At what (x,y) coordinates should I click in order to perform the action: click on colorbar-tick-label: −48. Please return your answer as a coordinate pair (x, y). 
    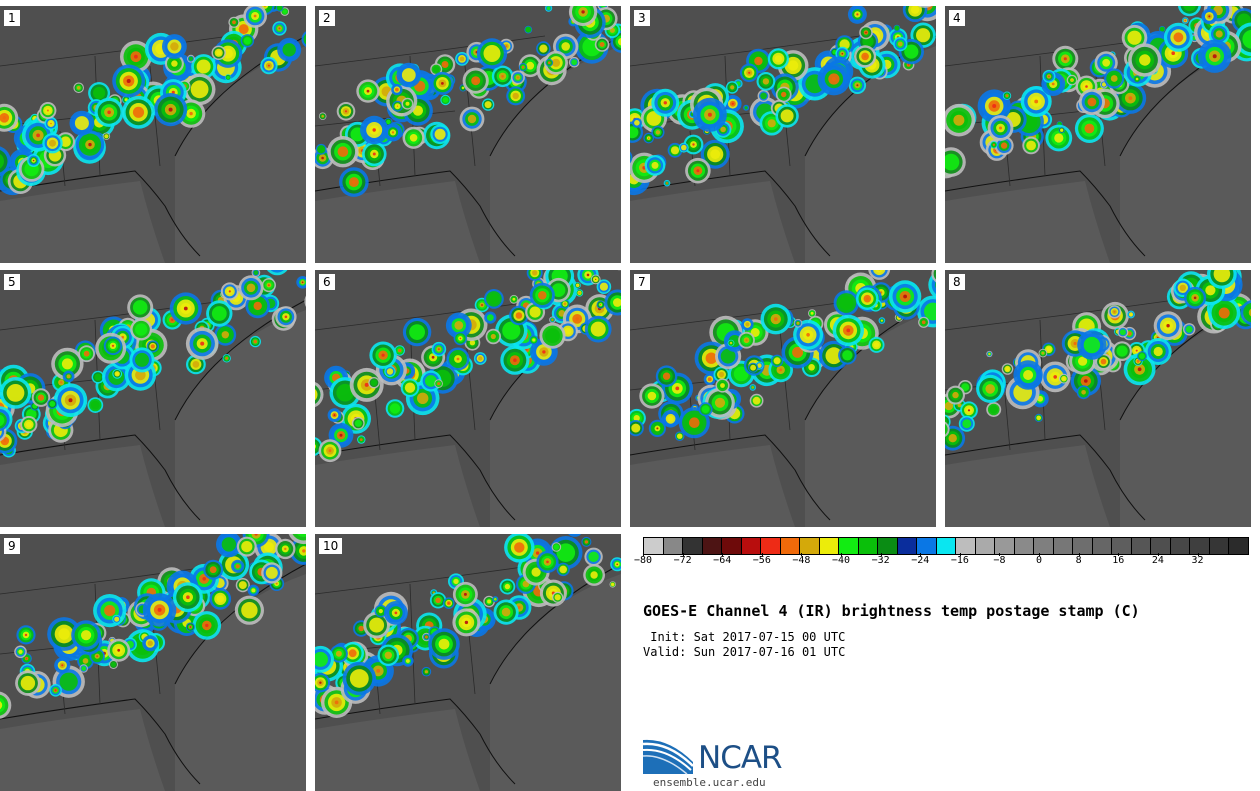
    Looking at the image, I should click on (801, 559).